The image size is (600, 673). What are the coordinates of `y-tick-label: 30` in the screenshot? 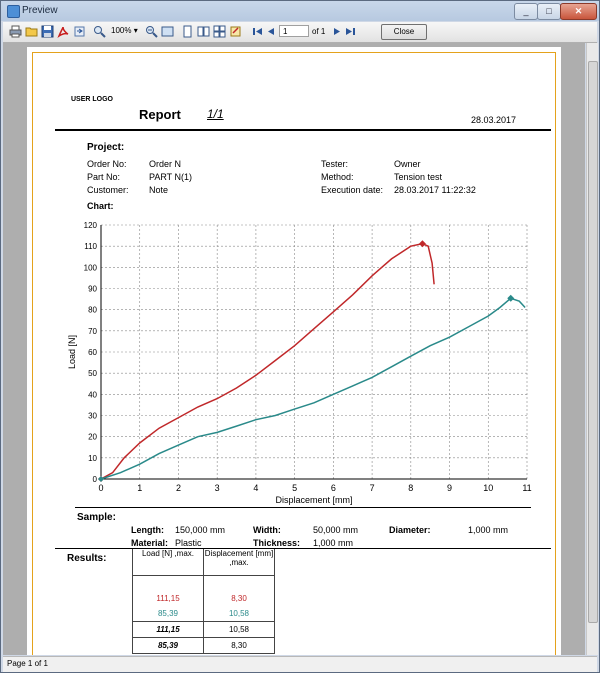 It's located at (92, 416).